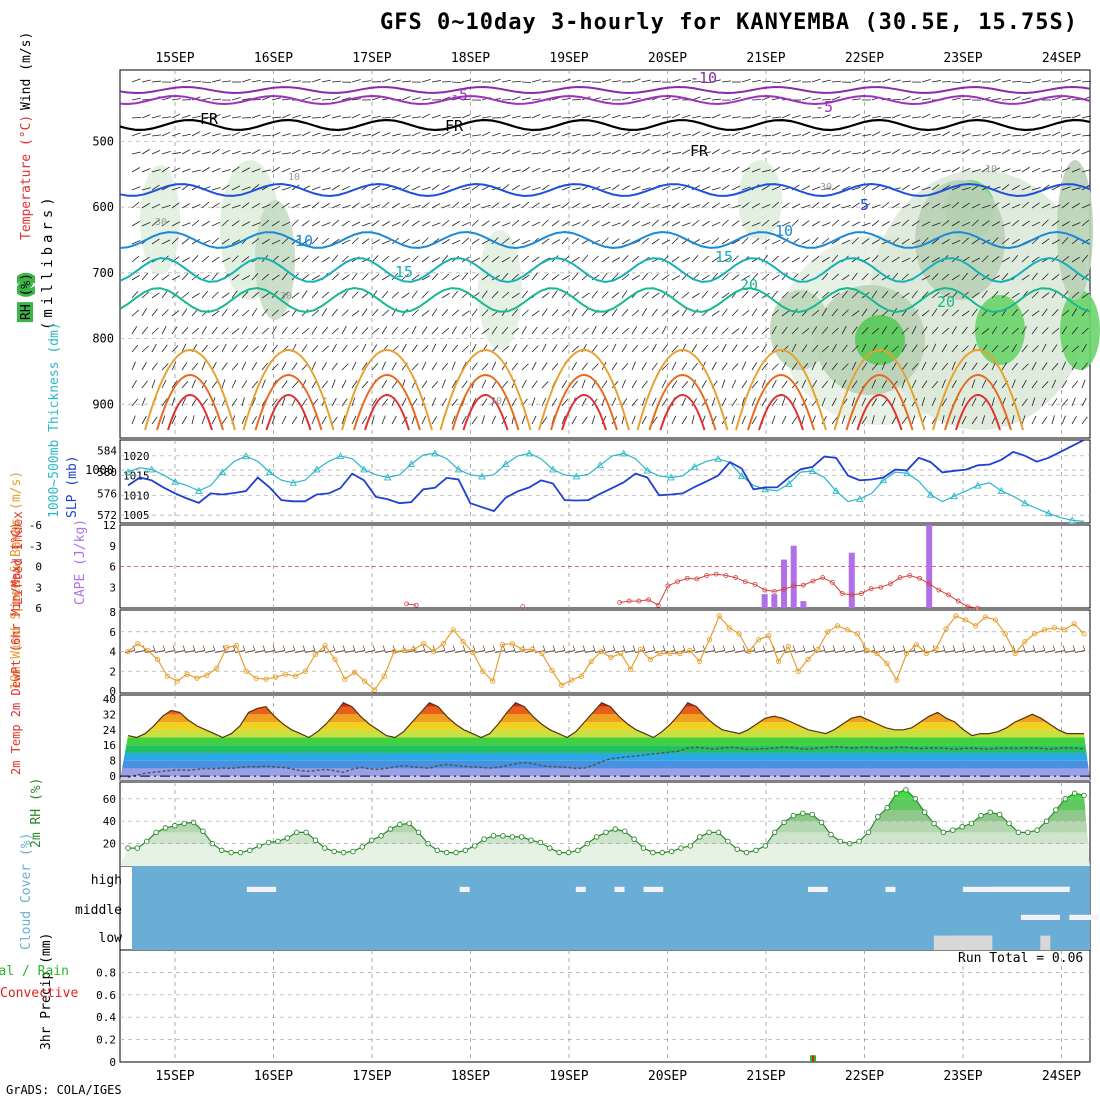  I want to click on temp-band, so click(605, 764).